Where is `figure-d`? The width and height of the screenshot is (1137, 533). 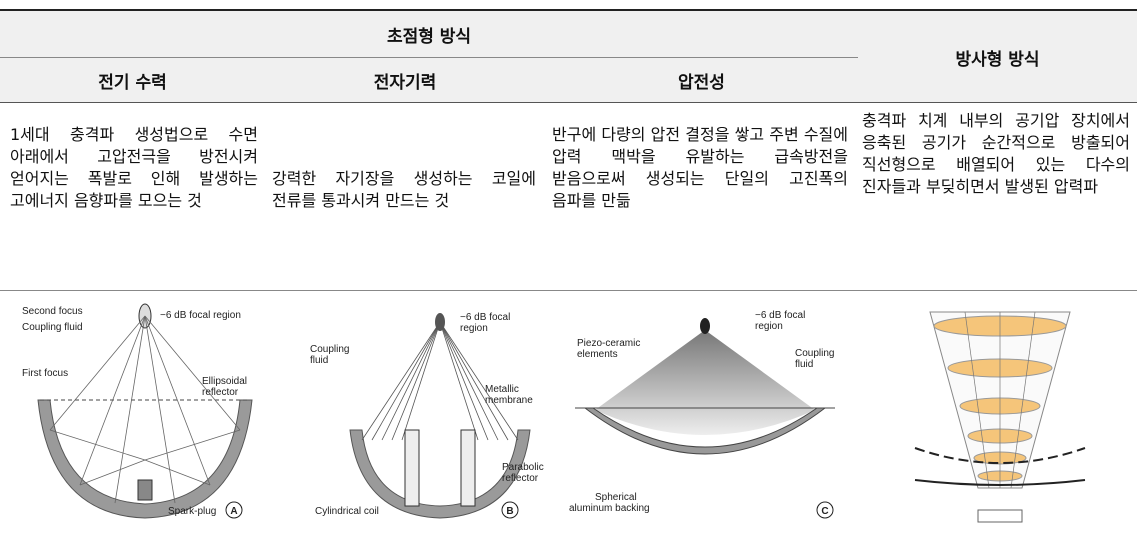 figure-d is located at coordinates (1000, 417).